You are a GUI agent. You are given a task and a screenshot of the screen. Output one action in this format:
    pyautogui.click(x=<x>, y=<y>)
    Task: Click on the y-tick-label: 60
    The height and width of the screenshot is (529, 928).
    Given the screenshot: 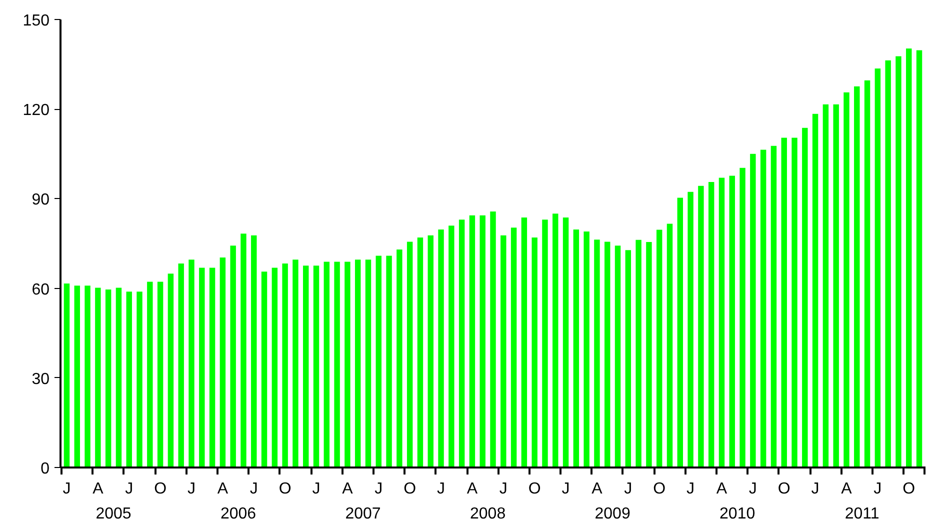 What is the action you would take?
    pyautogui.click(x=41, y=289)
    